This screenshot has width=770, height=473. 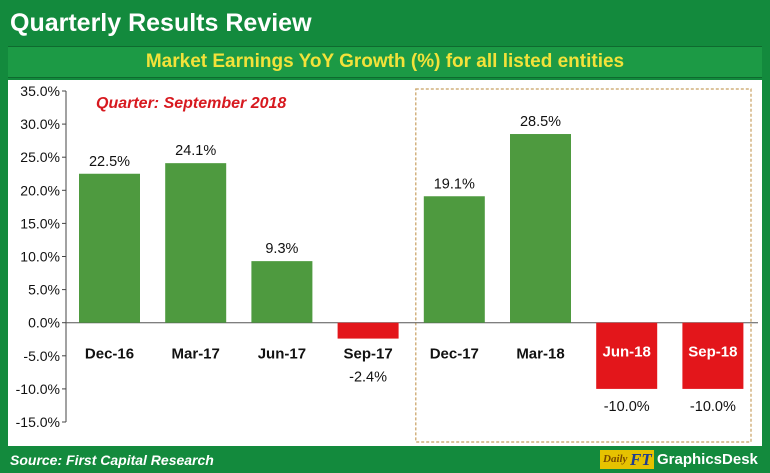 I want to click on title-bar: Quarterly Results Review, so click(x=161, y=23).